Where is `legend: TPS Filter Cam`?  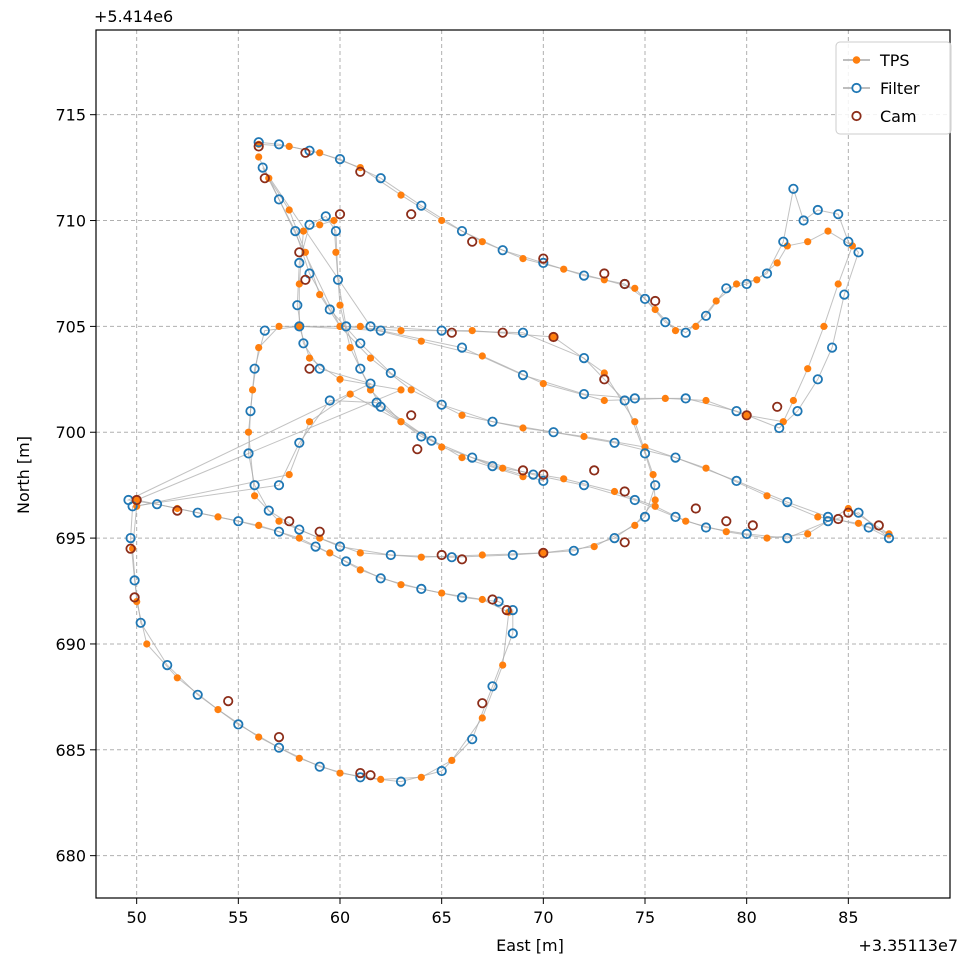 legend: TPS Filter Cam is located at coordinates (893, 88).